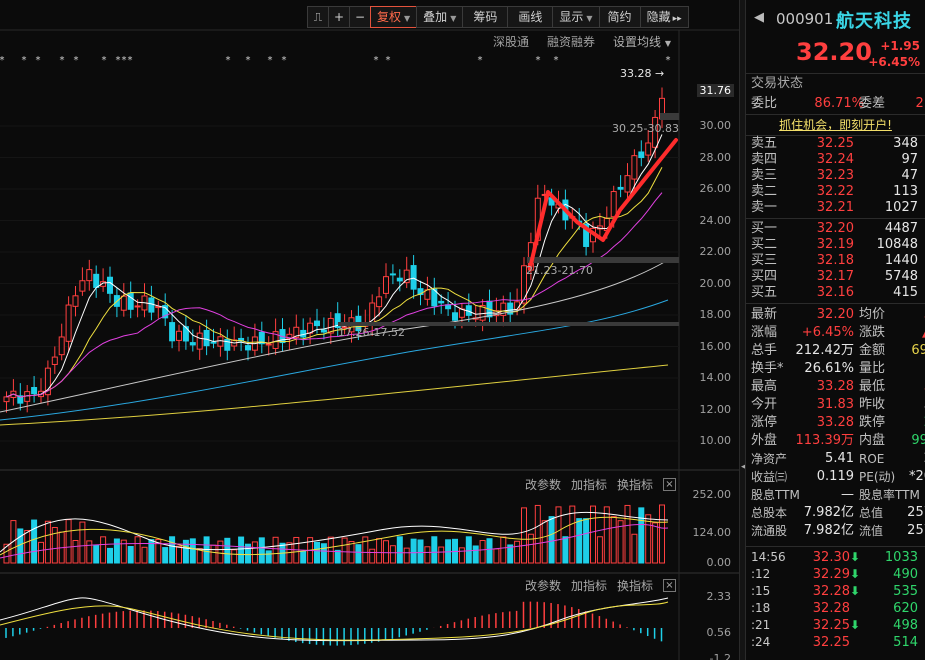 This screenshot has width=925, height=660. What do you see at coordinates (743, 330) in the screenshot?
I see `panel-splitter: ◀` at bounding box center [743, 330].